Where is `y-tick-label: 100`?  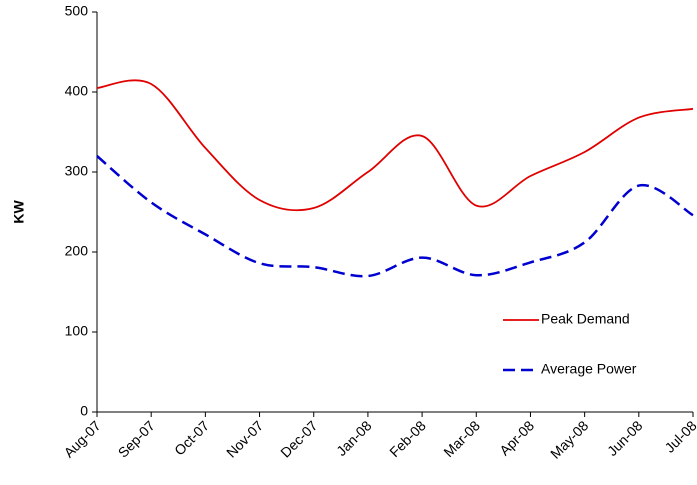 y-tick-label: 100 is located at coordinates (77, 331).